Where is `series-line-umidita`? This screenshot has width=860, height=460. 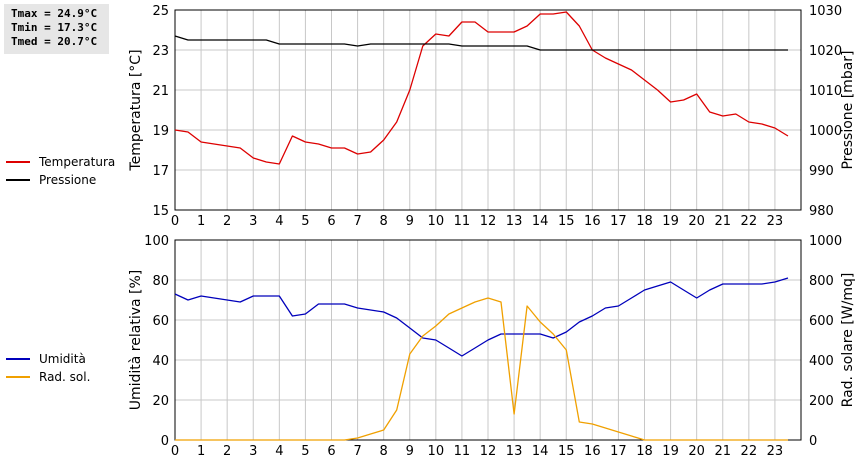 series-line-umidita is located at coordinates (481, 317).